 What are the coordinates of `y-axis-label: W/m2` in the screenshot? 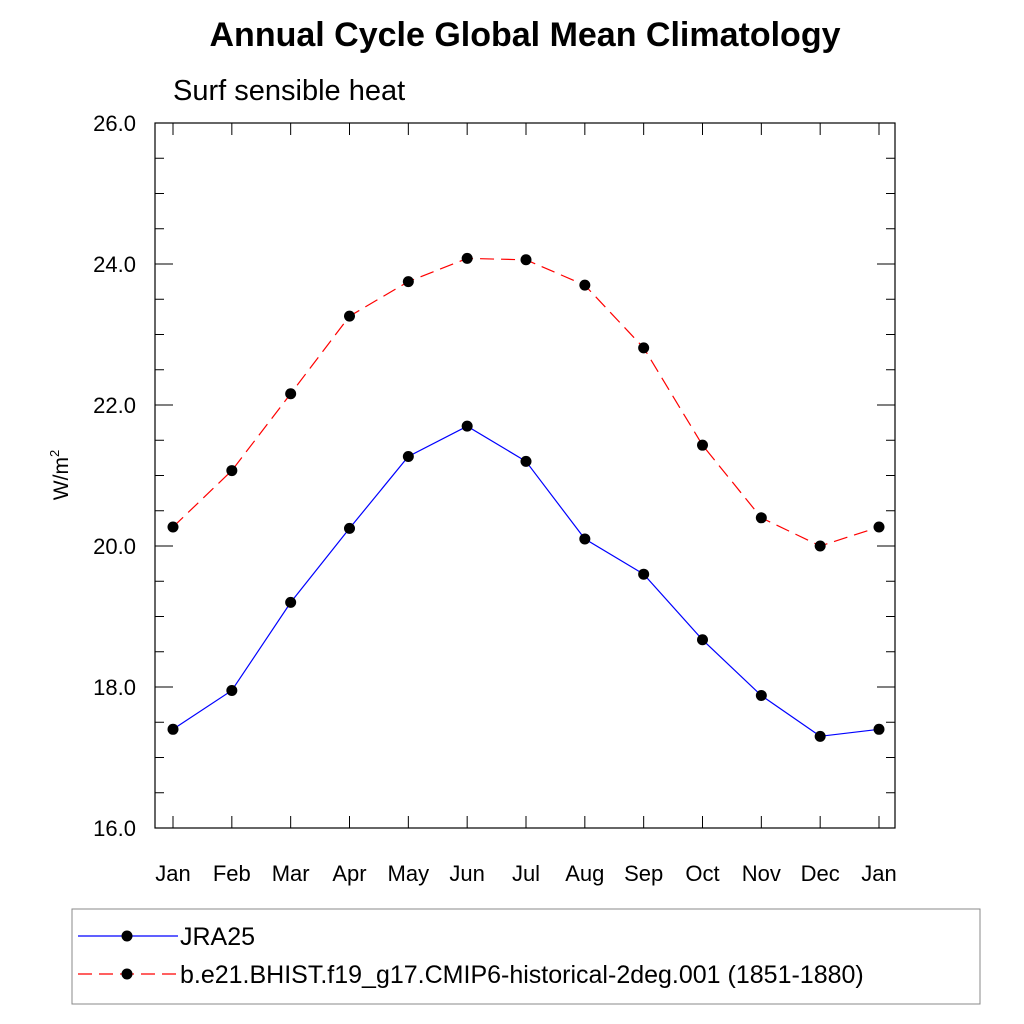 It's located at (60, 475).